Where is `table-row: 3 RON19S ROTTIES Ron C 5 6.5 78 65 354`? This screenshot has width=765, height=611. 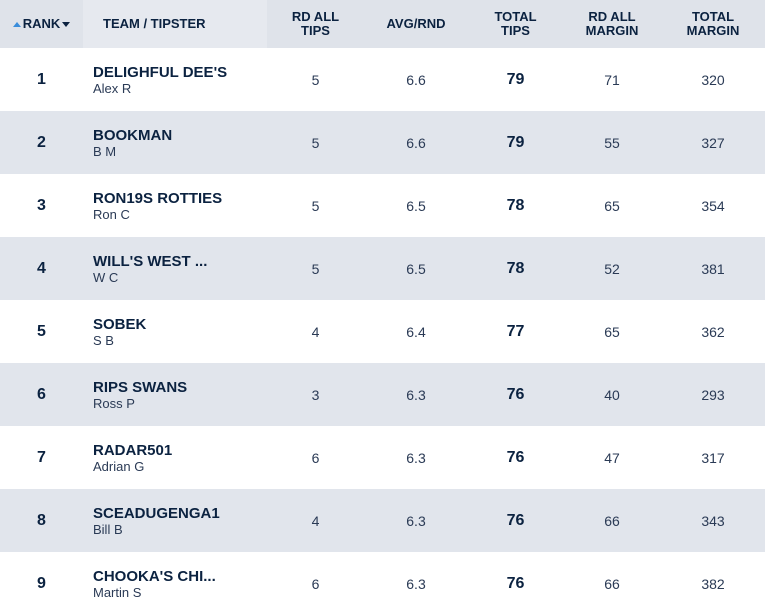 table-row: 3 RON19S ROTTIES Ron C 5 6.5 78 65 354 is located at coordinates (382, 205).